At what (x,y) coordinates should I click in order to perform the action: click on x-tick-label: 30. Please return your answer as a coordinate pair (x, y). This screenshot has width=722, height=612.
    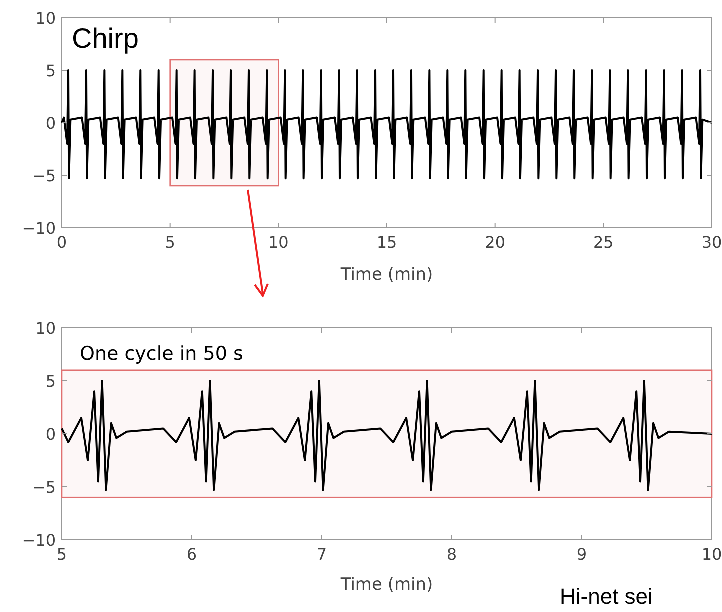
    Looking at the image, I should click on (712, 242).